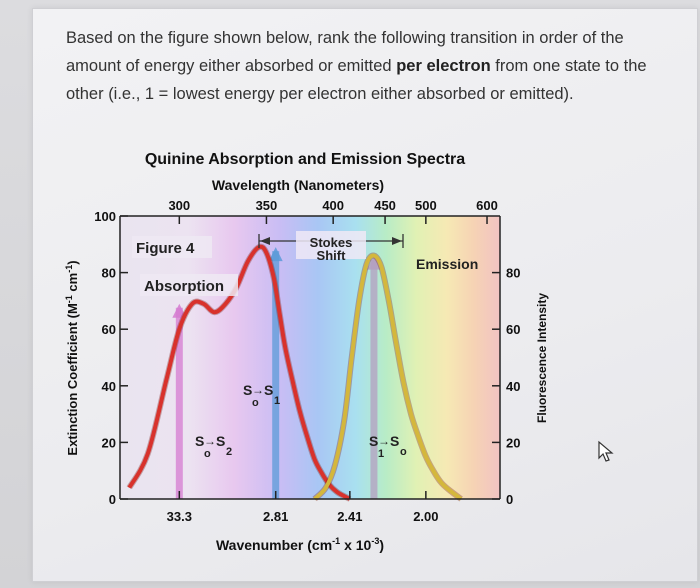  Describe the element at coordinates (112, 499) in the screenshot. I see `y-tick-label: 0` at that location.